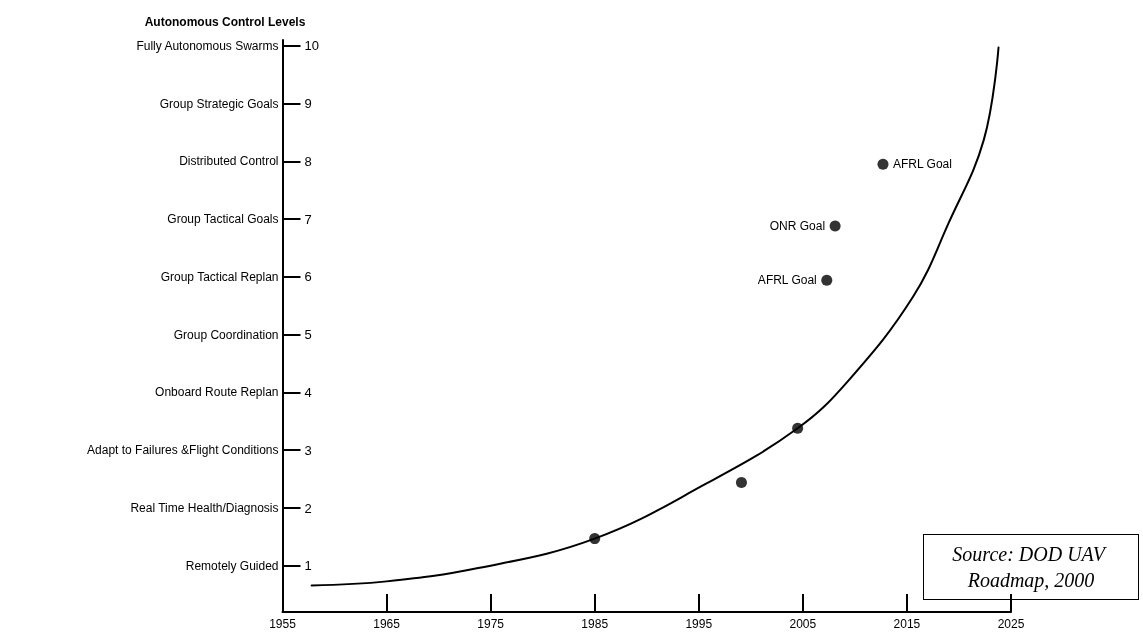 The width and height of the screenshot is (1143, 636). Describe the element at coordinates (207, 45) in the screenshot. I see `text: Fully Autonomous Swarms` at that location.